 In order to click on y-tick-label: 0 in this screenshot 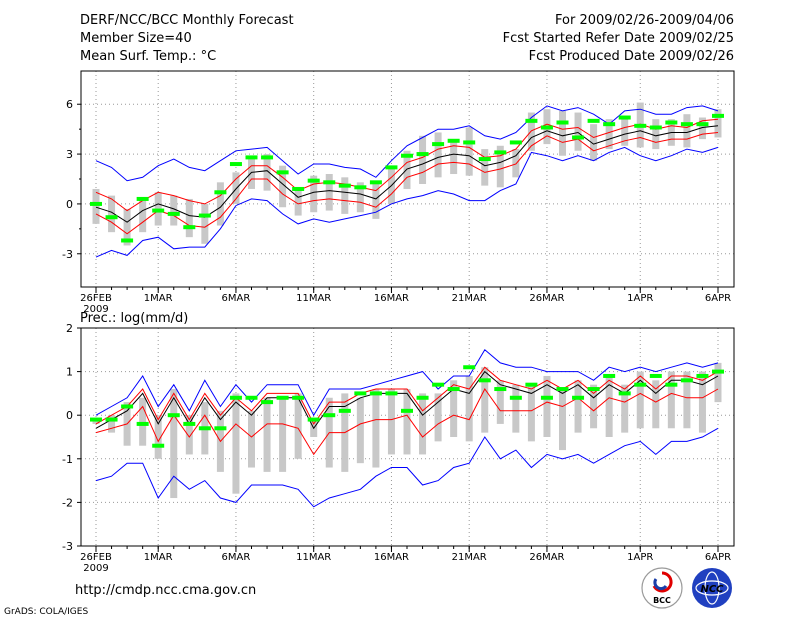, I will do `click(69, 204)`.